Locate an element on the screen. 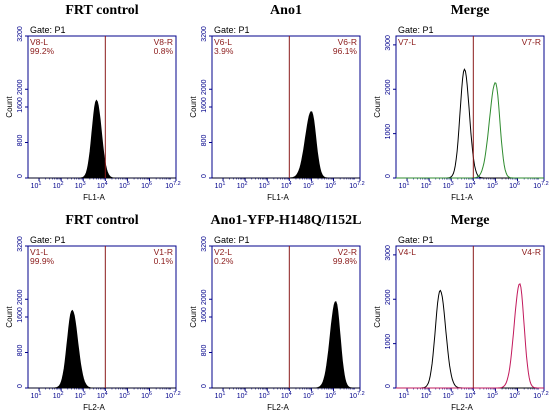  panel-title: Merge is located at coordinates (470, 10).